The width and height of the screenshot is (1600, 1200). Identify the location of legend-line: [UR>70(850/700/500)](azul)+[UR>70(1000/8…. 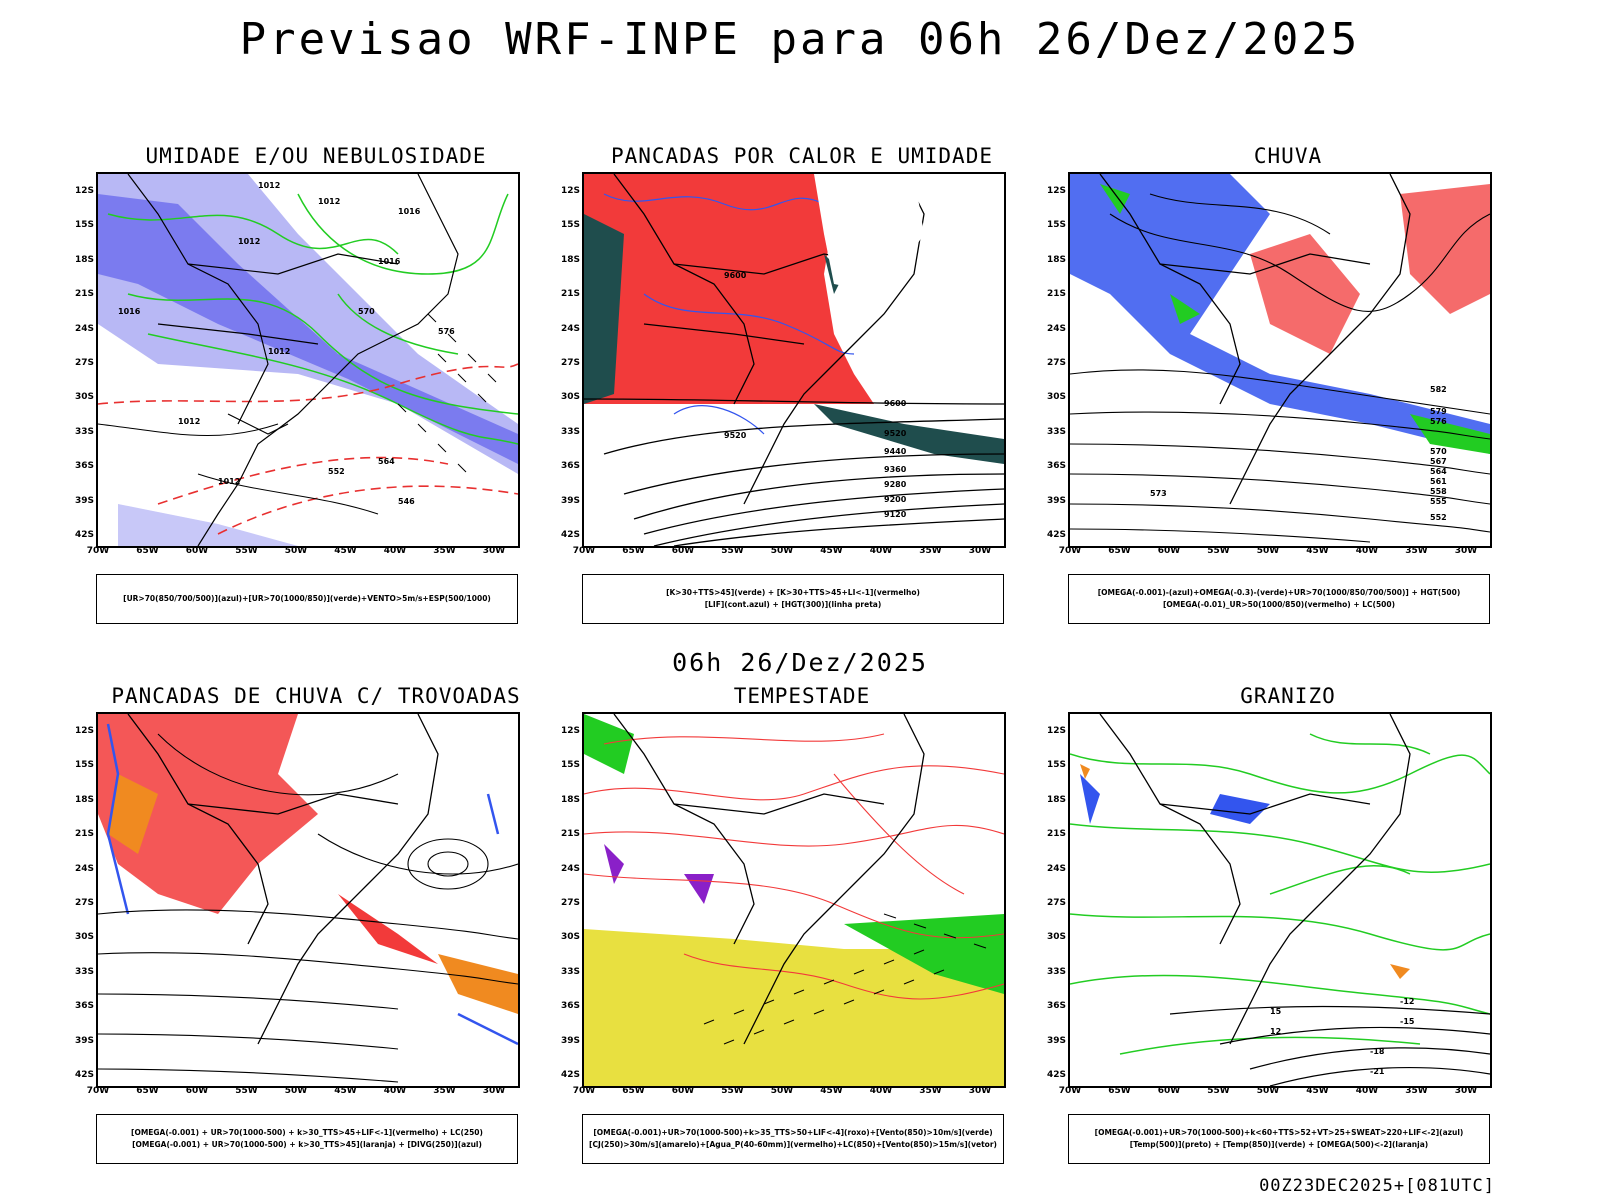
(307, 598).